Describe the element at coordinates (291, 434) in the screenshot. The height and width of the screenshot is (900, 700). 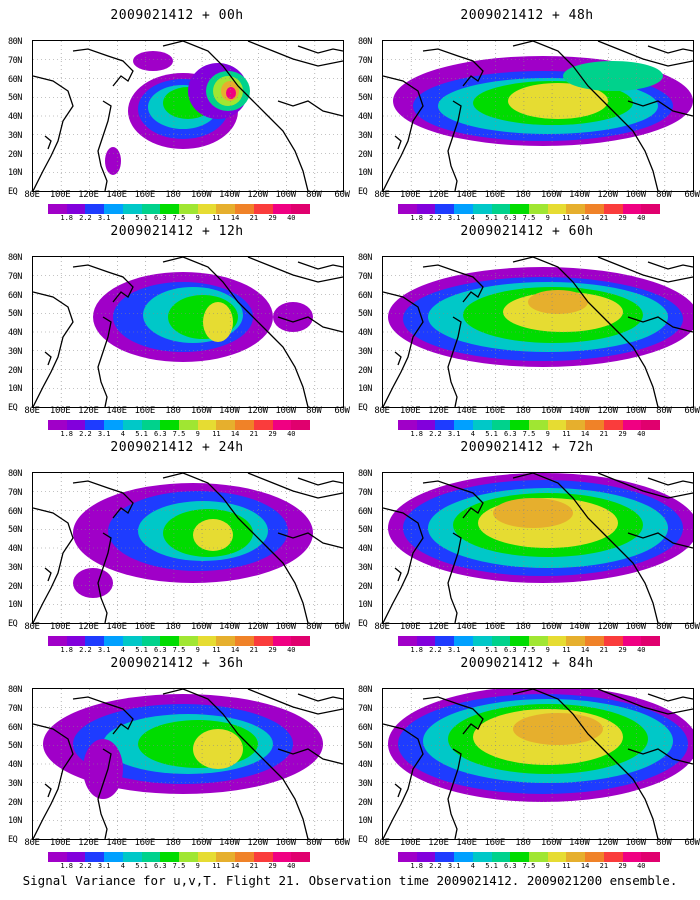
I see `colorbar-tick-label: 40` at that location.